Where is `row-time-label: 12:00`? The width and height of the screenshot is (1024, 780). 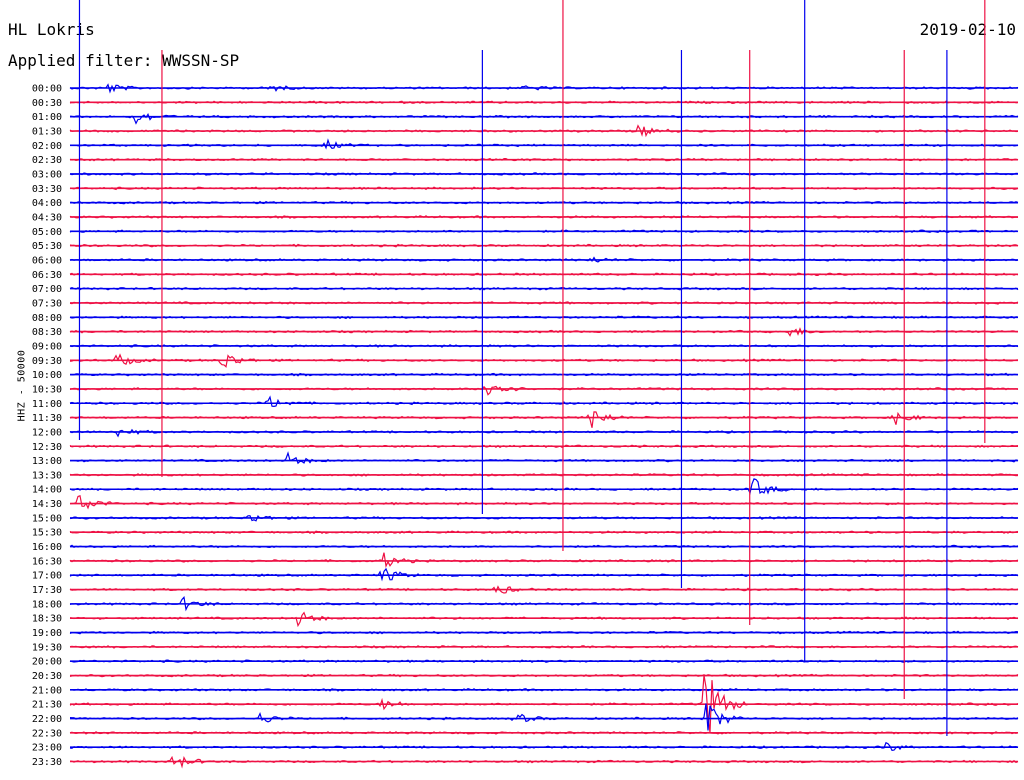 row-time-label: 12:00 is located at coordinates (47, 432).